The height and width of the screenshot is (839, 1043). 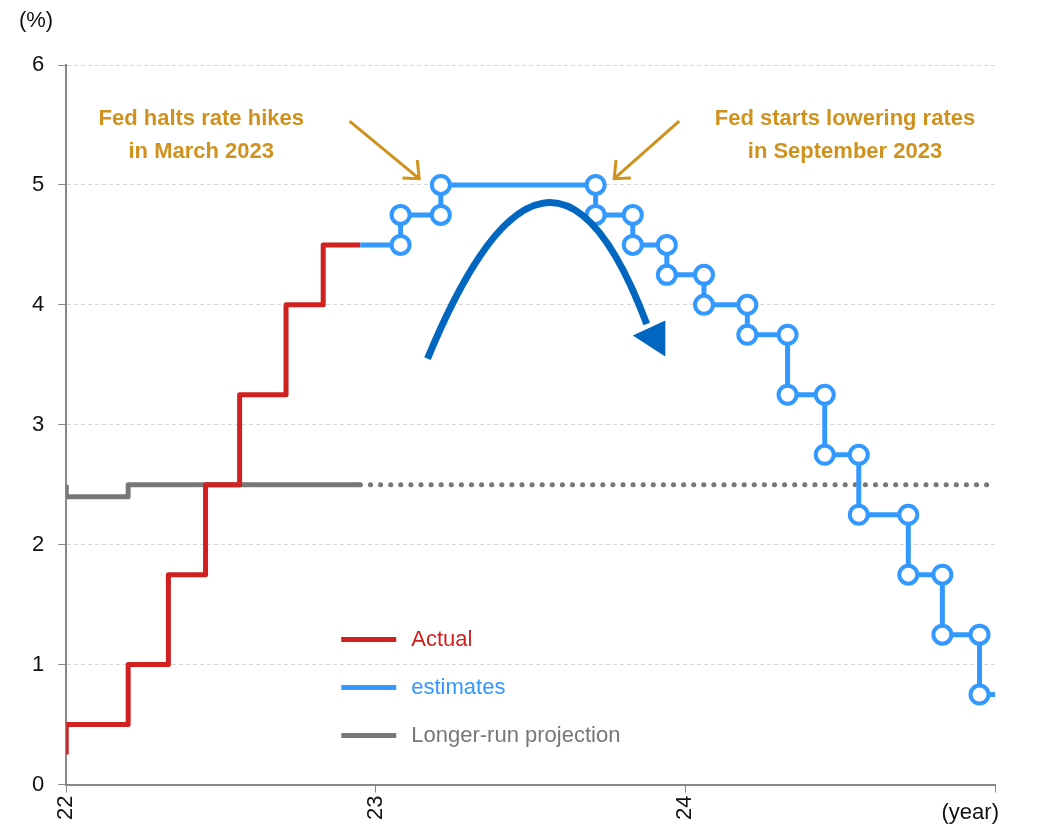 What do you see at coordinates (516, 734) in the screenshot?
I see `legend-label: Longer-run projection` at bounding box center [516, 734].